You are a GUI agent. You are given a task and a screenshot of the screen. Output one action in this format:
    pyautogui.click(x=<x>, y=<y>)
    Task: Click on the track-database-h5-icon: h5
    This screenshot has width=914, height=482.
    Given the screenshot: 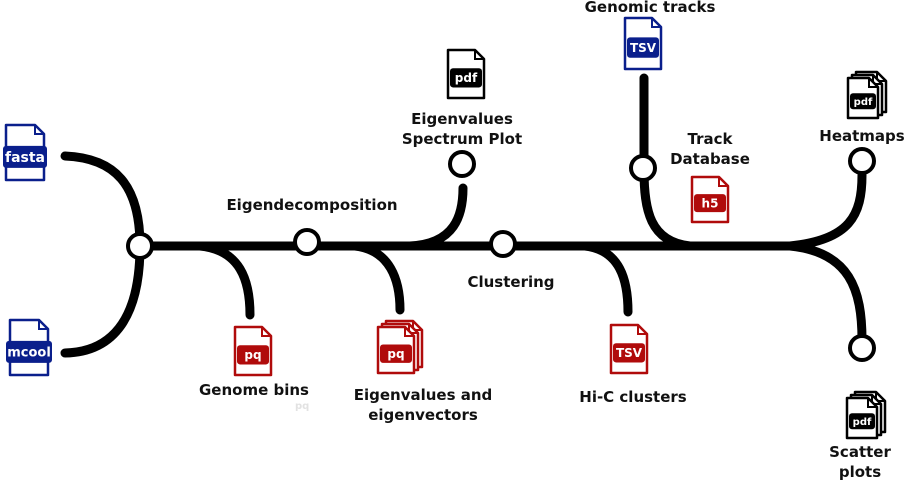 What is the action you would take?
    pyautogui.click(x=710, y=199)
    